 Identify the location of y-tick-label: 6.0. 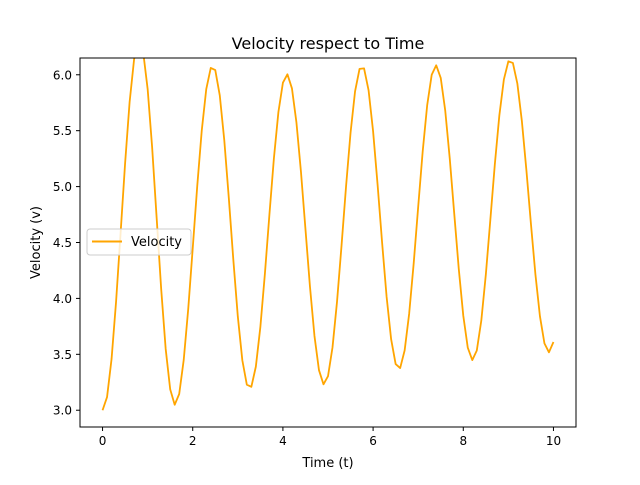
(62, 75).